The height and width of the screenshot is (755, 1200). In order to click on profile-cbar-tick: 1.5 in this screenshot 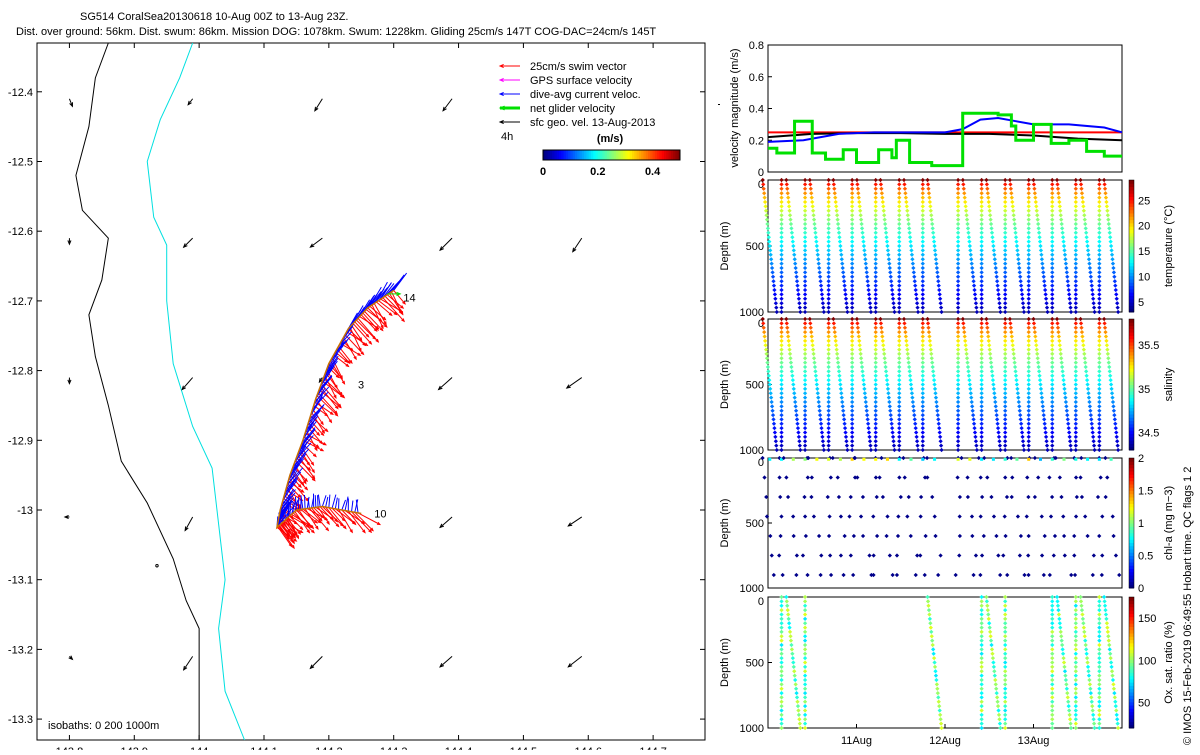, I will do `click(1145, 492)`.